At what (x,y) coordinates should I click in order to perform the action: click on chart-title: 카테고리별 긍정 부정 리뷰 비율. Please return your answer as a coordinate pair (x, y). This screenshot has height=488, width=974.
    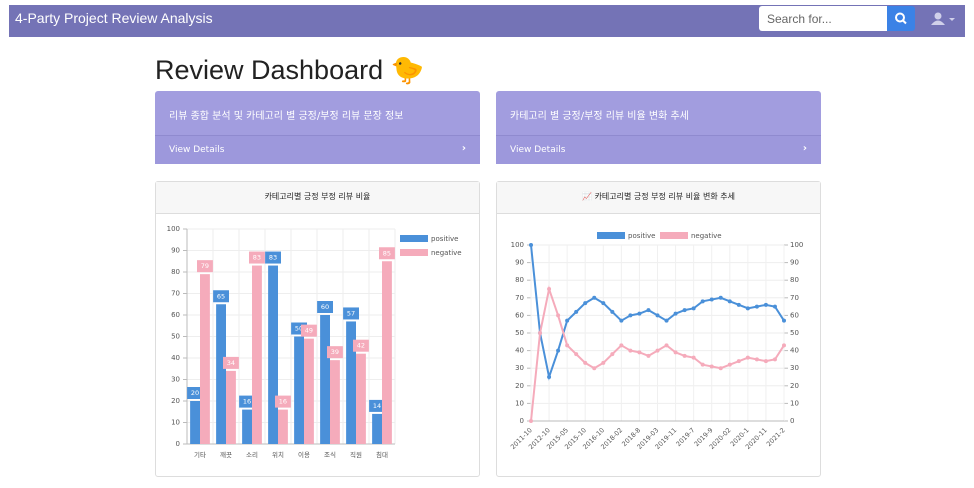
    Looking at the image, I should click on (317, 196).